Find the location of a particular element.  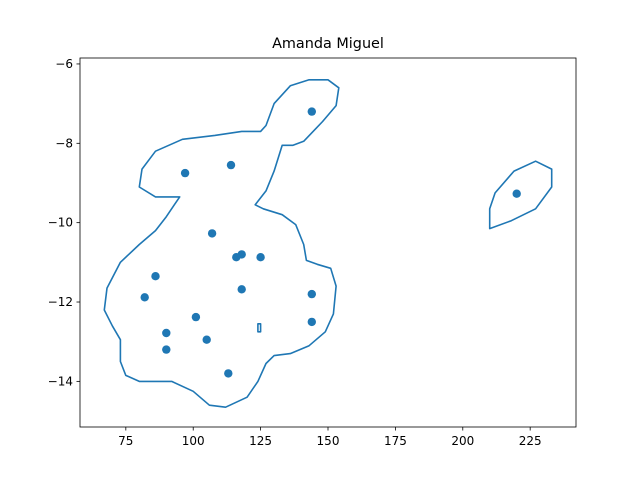

x-tick-label: 150 is located at coordinates (328, 441).